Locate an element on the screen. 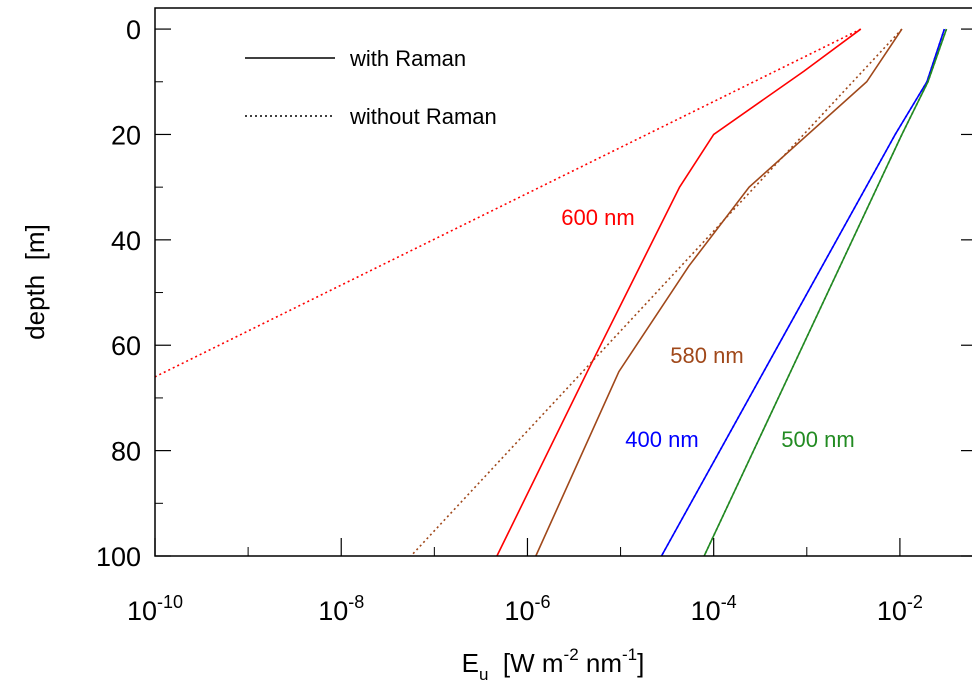  y-tick-label: 40 is located at coordinates (126, 241).